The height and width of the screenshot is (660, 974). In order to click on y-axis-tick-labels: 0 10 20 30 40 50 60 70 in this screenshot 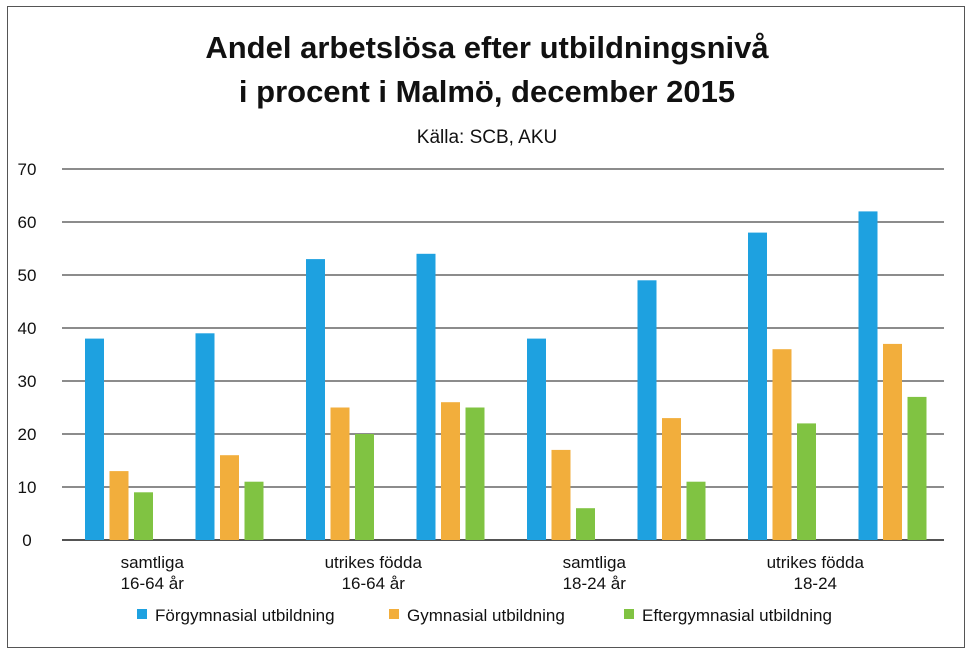, I will do `click(27, 355)`.